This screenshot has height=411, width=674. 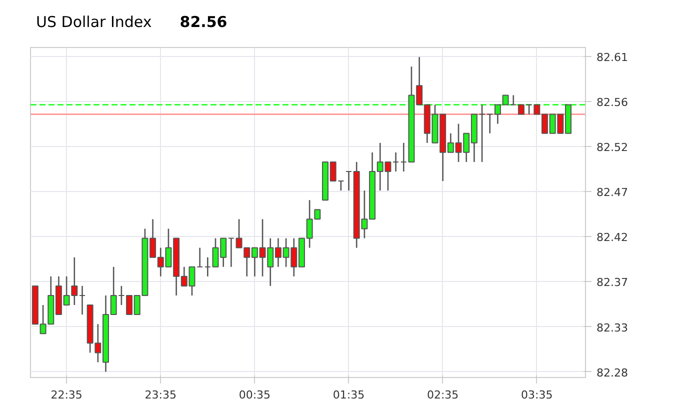 What do you see at coordinates (537, 395) in the screenshot?
I see `x-tick-label: 03:35` at bounding box center [537, 395].